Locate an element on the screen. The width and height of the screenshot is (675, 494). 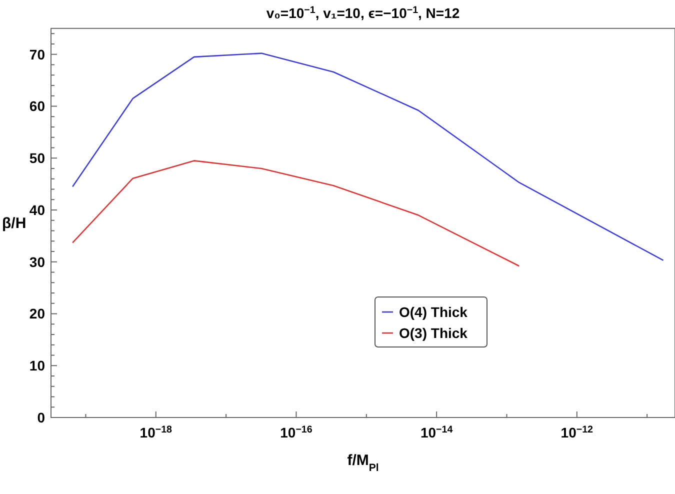
y-tick-label: 50 is located at coordinates (37, 158).